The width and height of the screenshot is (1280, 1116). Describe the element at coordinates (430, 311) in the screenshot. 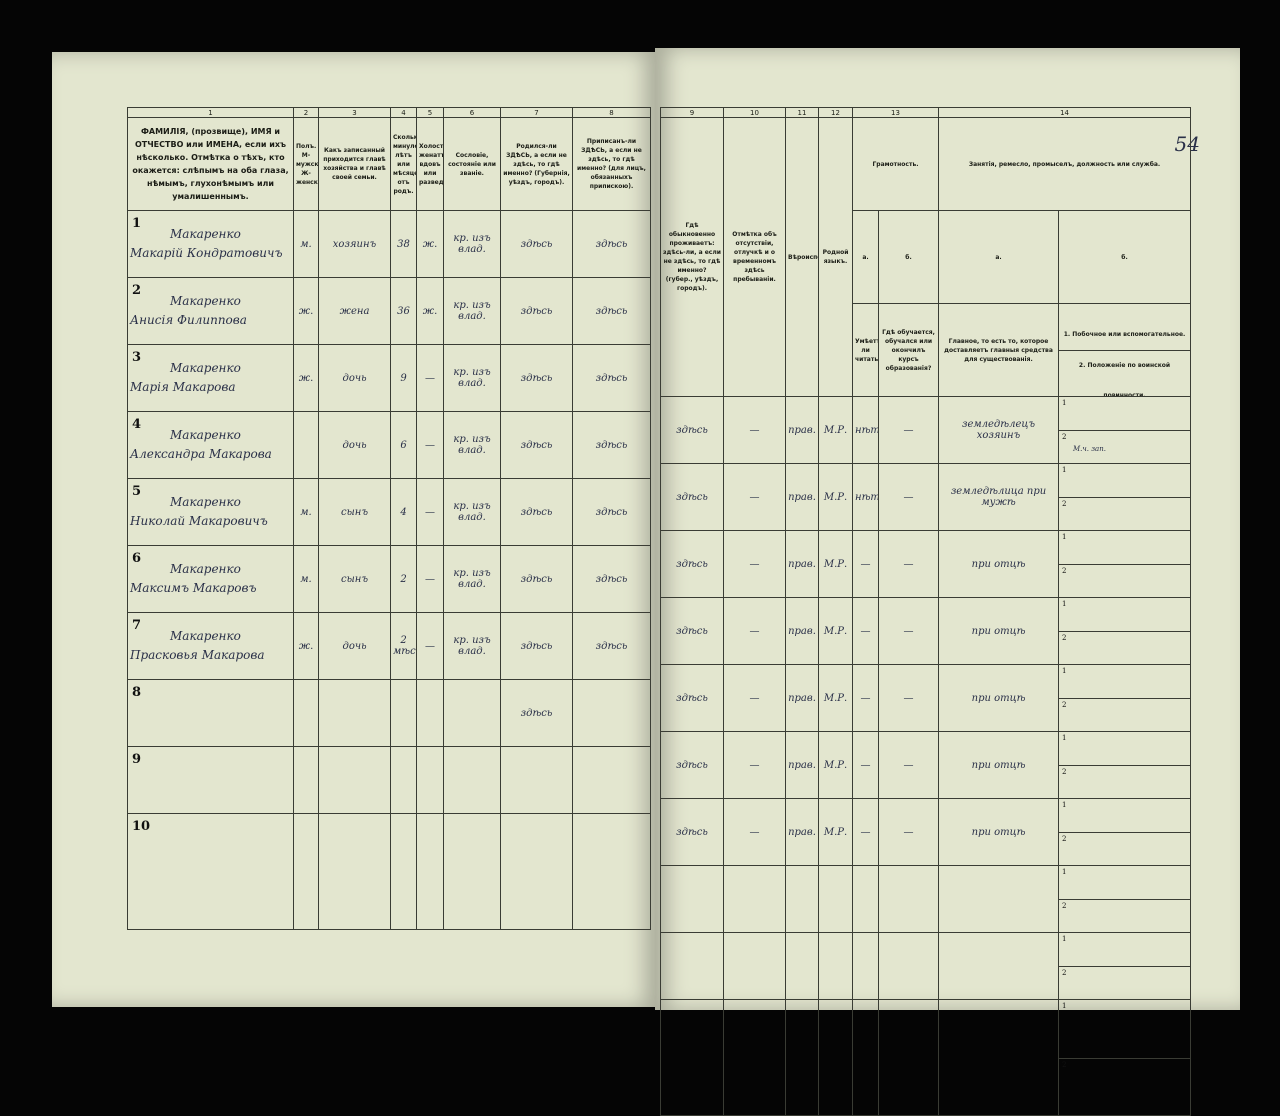

I see `cell-marital: ж.` at that location.